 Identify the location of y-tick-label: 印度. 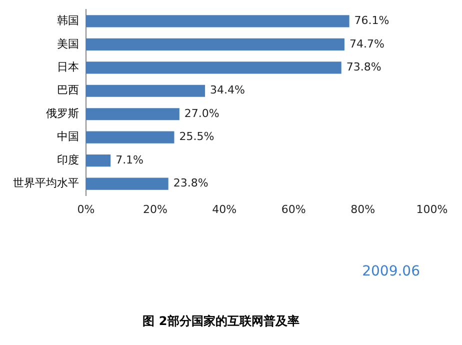
(68, 159).